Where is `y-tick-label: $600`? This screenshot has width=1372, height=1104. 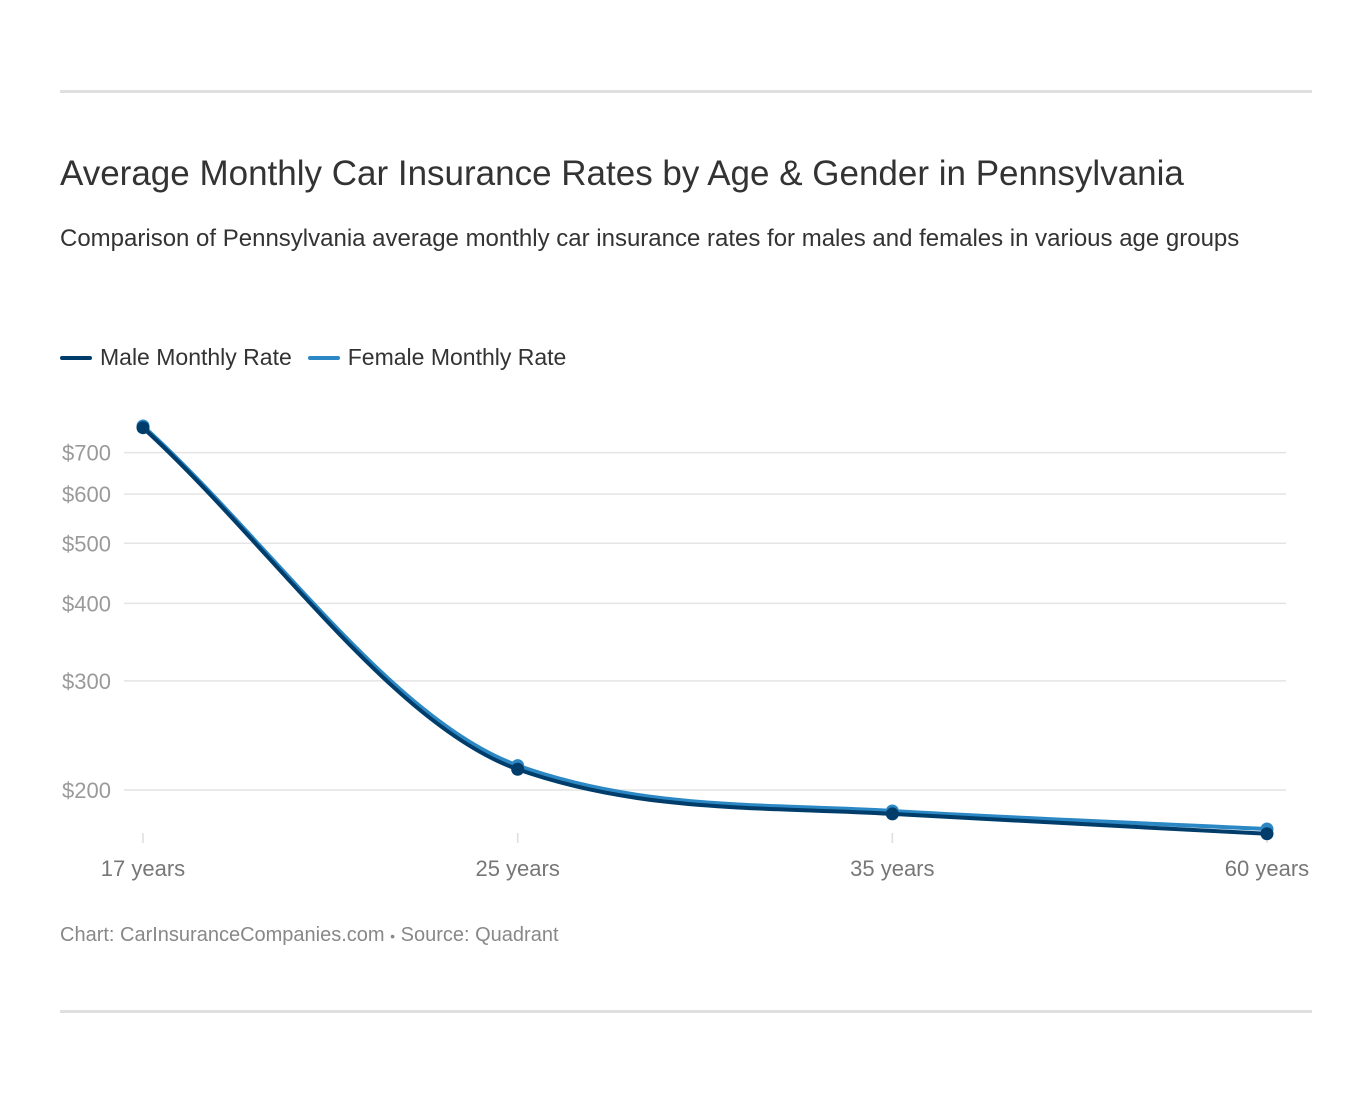
y-tick-label: $600 is located at coordinates (86, 494).